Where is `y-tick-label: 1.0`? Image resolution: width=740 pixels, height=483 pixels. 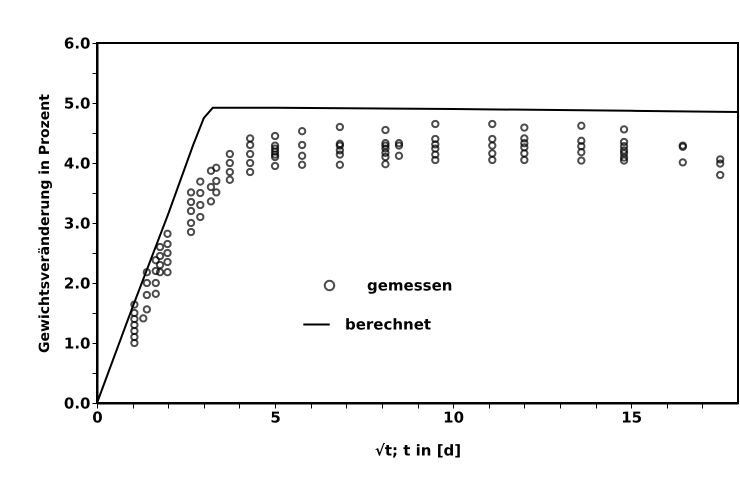 y-tick-label: 1.0 is located at coordinates (77, 343).